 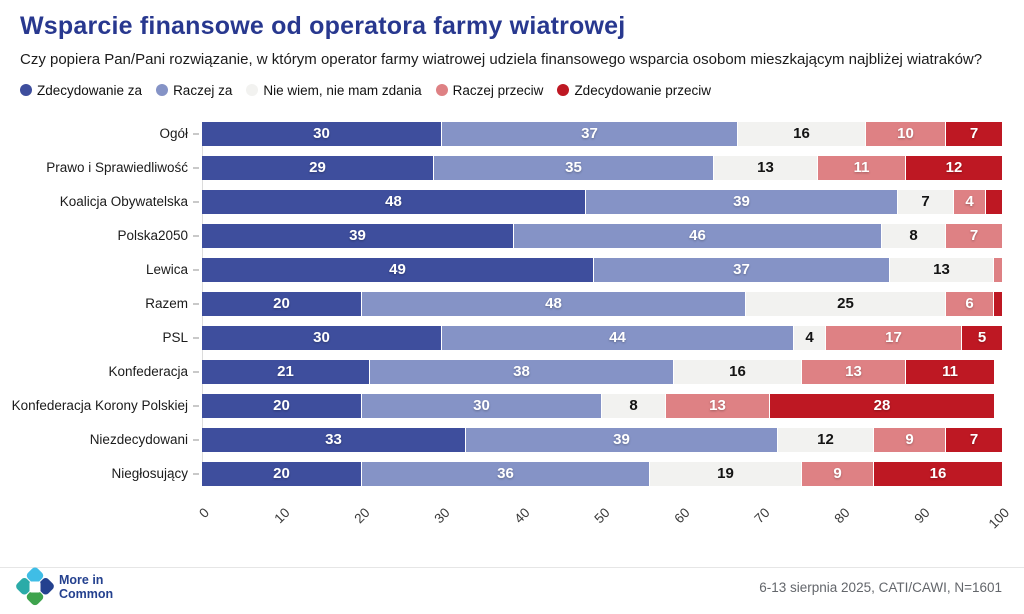 I want to click on bar-segment: 33, so click(x=334, y=439).